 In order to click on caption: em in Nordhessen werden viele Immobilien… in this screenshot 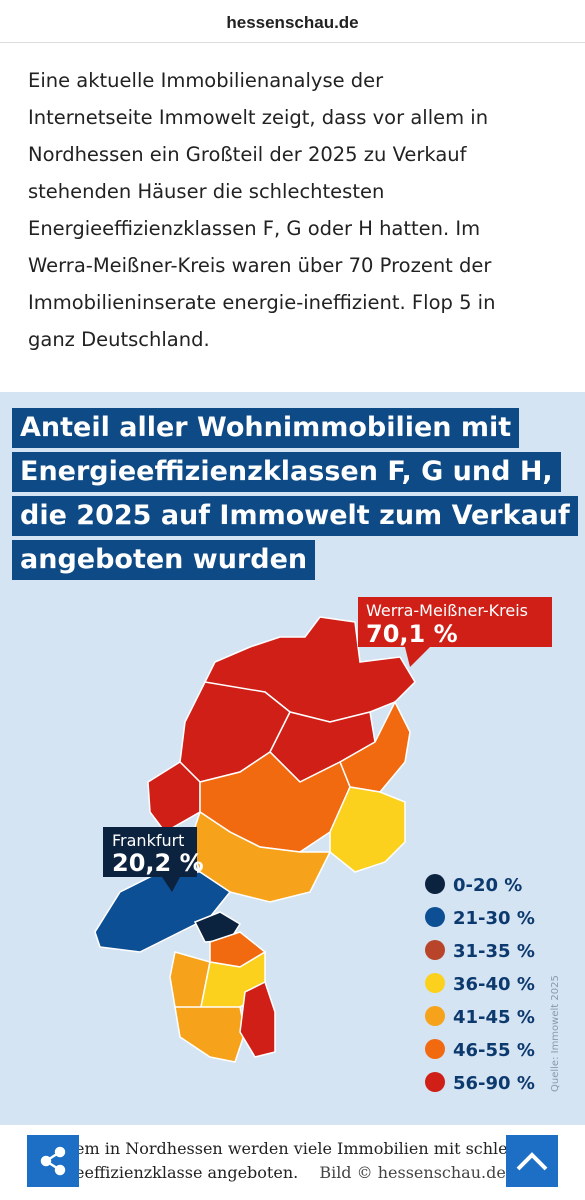, I will do `click(292, 1162)`.